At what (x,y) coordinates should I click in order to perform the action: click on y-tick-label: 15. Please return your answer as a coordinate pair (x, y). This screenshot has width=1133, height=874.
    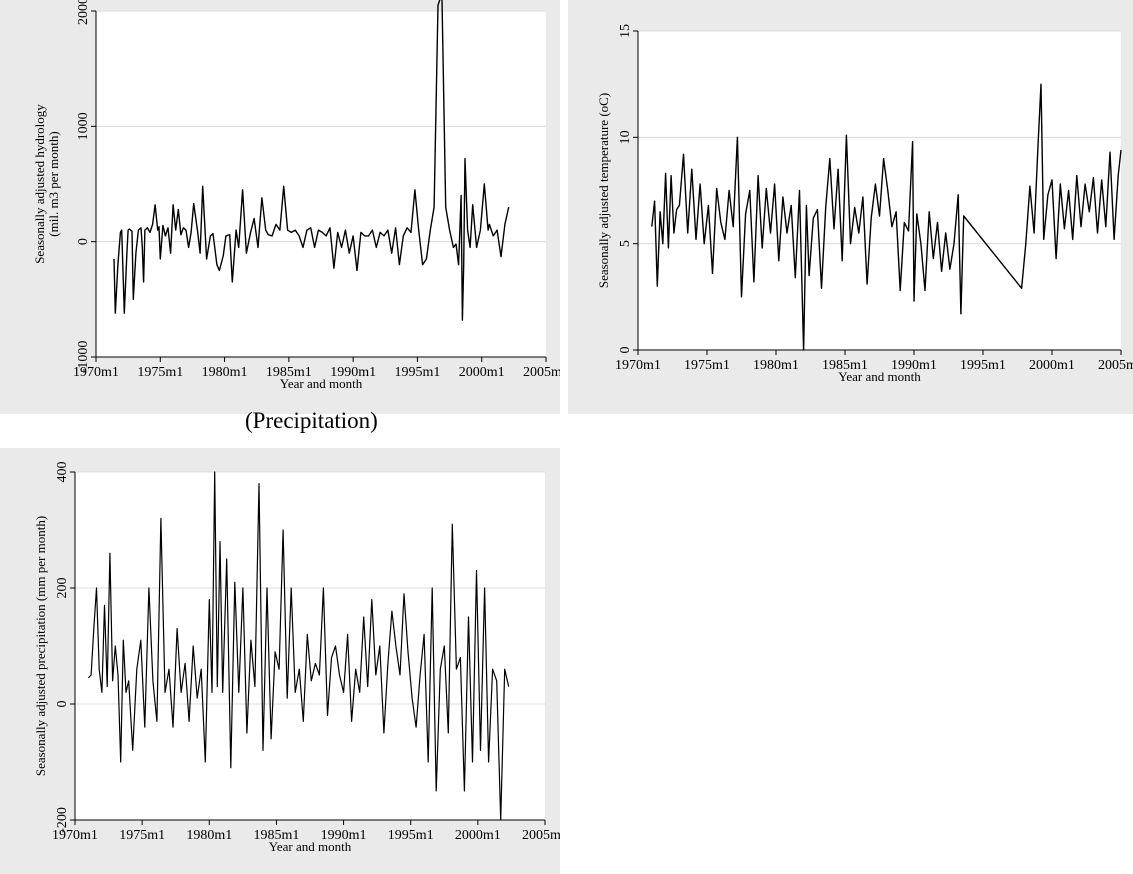
    Looking at the image, I should click on (625, 31).